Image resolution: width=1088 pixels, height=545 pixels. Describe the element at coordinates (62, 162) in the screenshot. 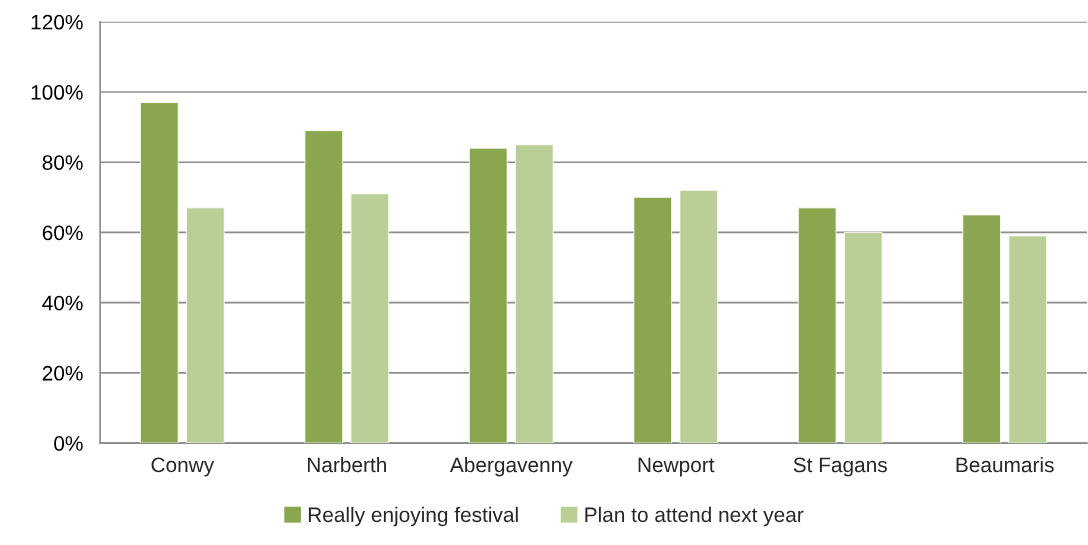

I see `y-tick-label: 80%` at that location.